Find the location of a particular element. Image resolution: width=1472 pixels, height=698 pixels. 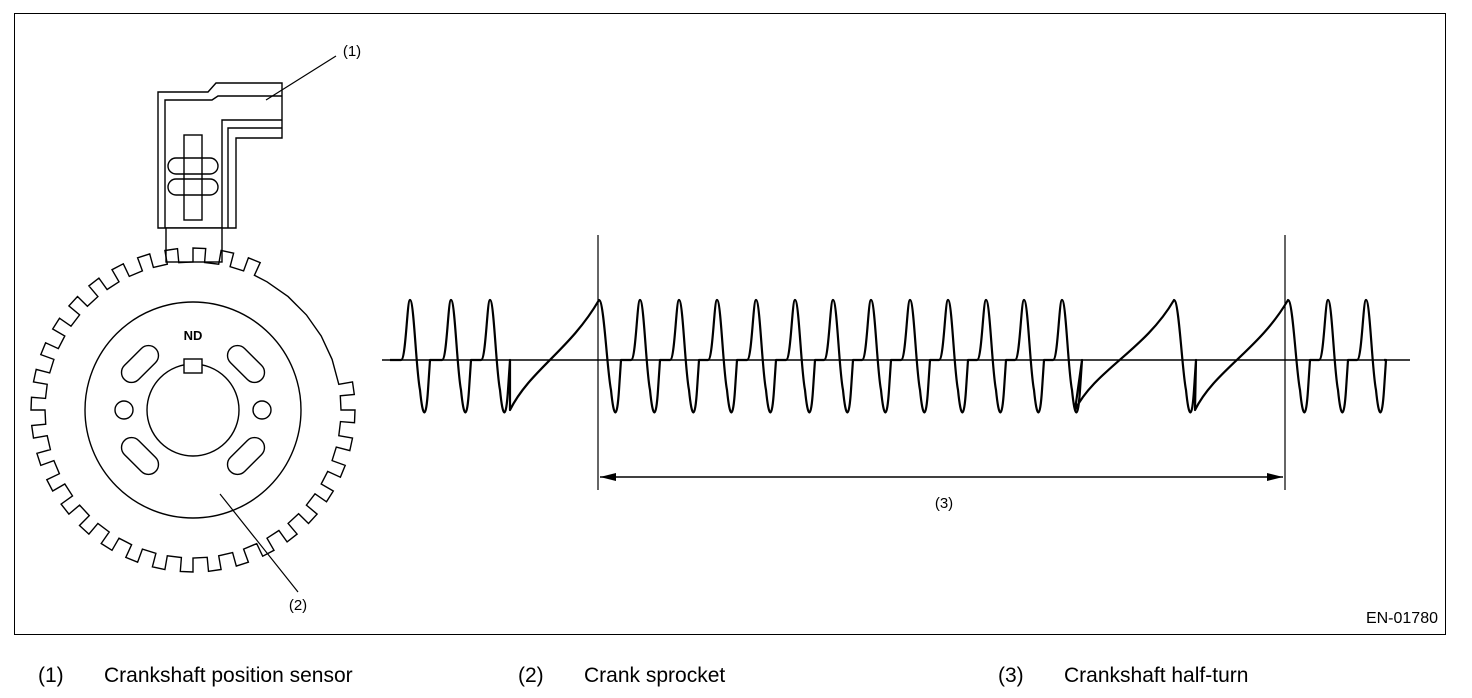

figure-id: EN-01780 is located at coordinates (1401, 618).